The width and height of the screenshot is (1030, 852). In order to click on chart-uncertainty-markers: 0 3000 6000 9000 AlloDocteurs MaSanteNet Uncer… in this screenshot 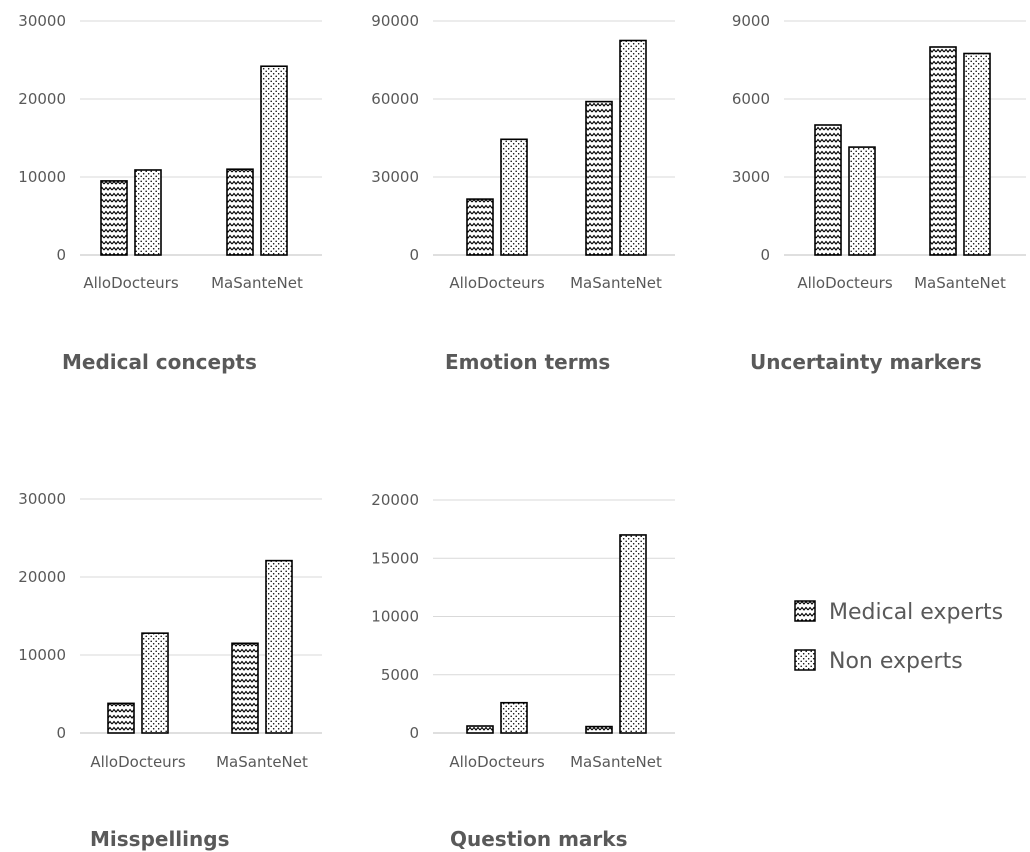, I will do `click(879, 193)`.